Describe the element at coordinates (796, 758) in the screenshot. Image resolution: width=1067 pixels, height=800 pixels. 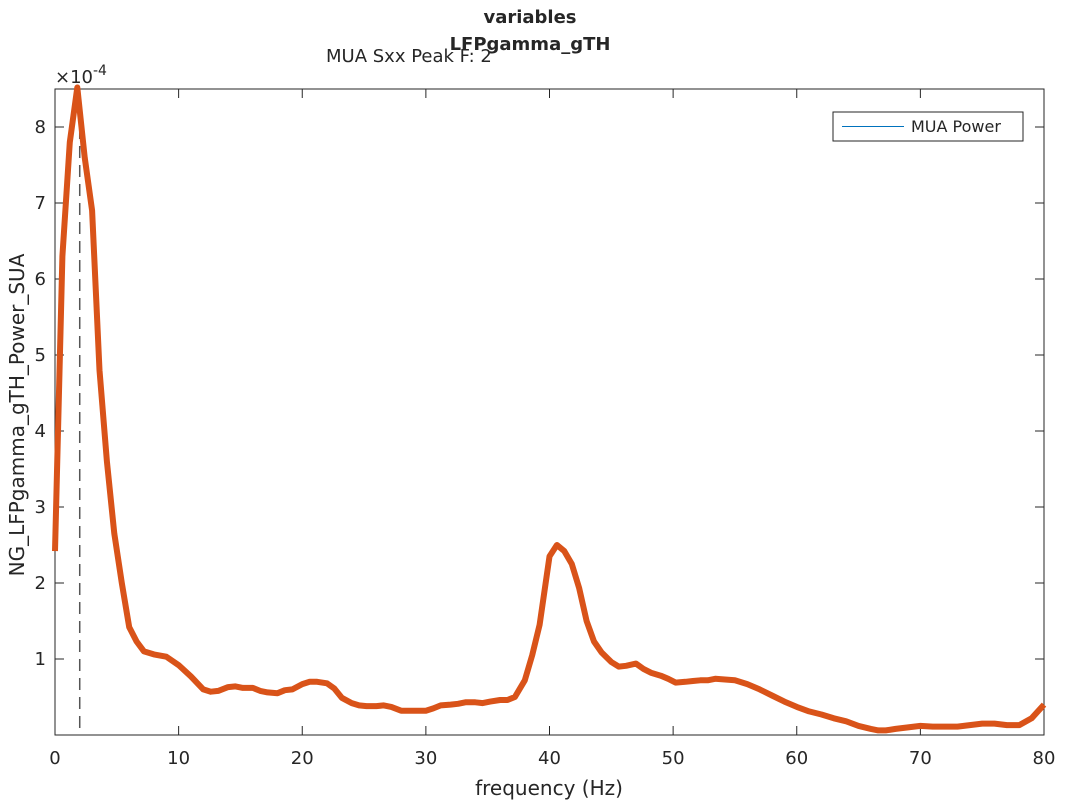
I see `x-tick-label-60: 60` at that location.